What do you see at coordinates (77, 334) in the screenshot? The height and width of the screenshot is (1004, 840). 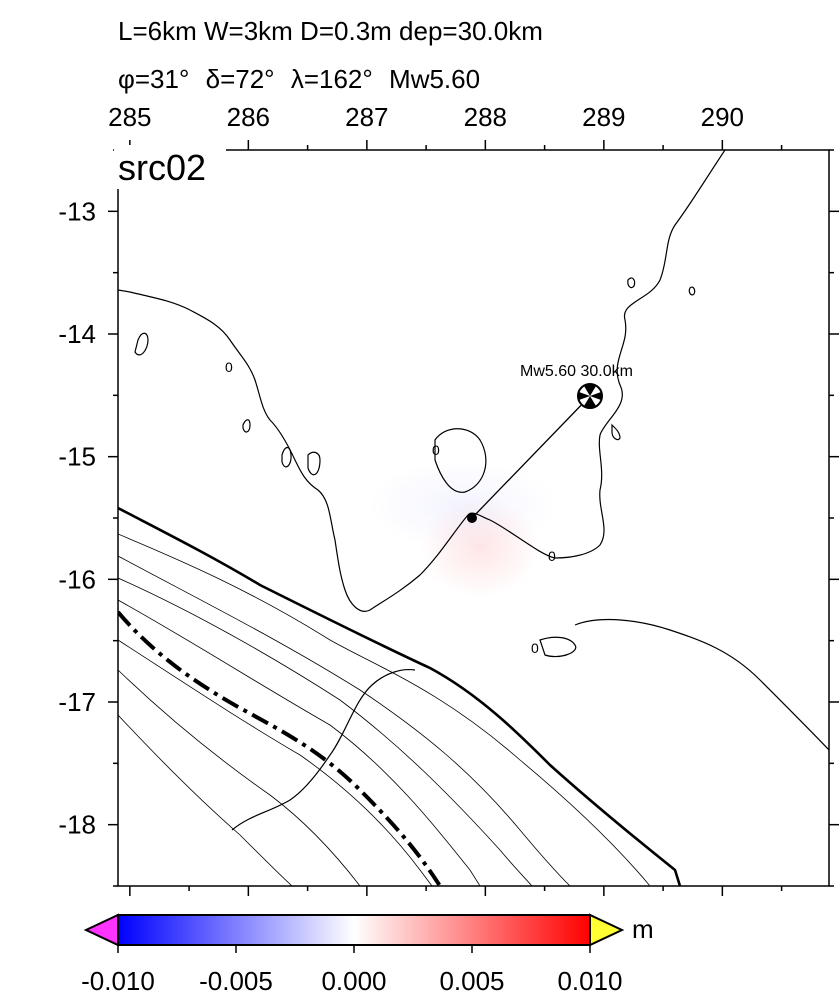 I see `lat-tick-label: -14` at bounding box center [77, 334].